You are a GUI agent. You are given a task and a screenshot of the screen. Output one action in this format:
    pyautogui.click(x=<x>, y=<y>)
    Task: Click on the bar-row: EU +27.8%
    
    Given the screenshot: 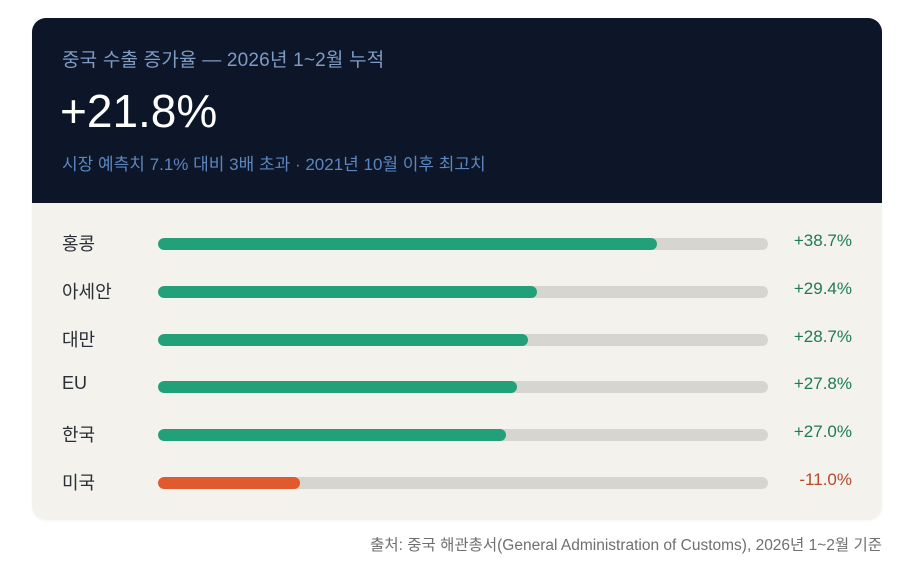 What is the action you would take?
    pyautogui.click(x=457, y=385)
    